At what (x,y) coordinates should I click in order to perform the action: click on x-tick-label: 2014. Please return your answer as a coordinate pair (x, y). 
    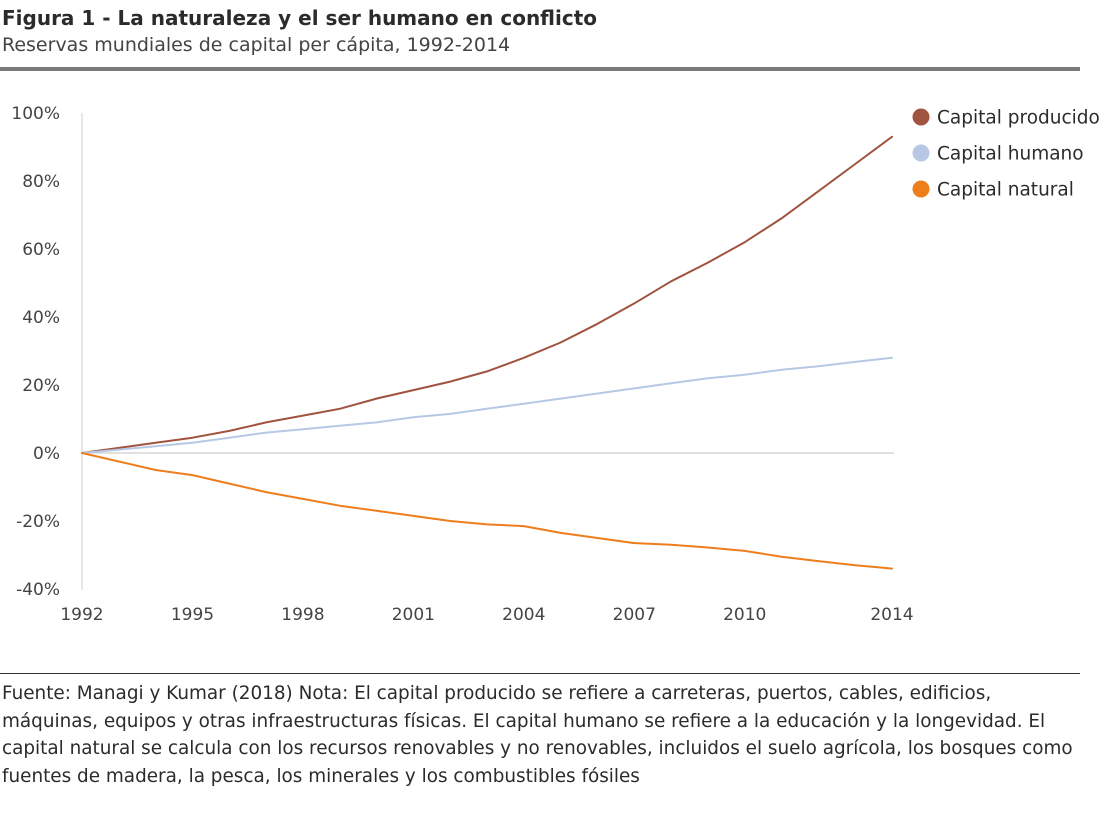
    Looking at the image, I should click on (891, 615).